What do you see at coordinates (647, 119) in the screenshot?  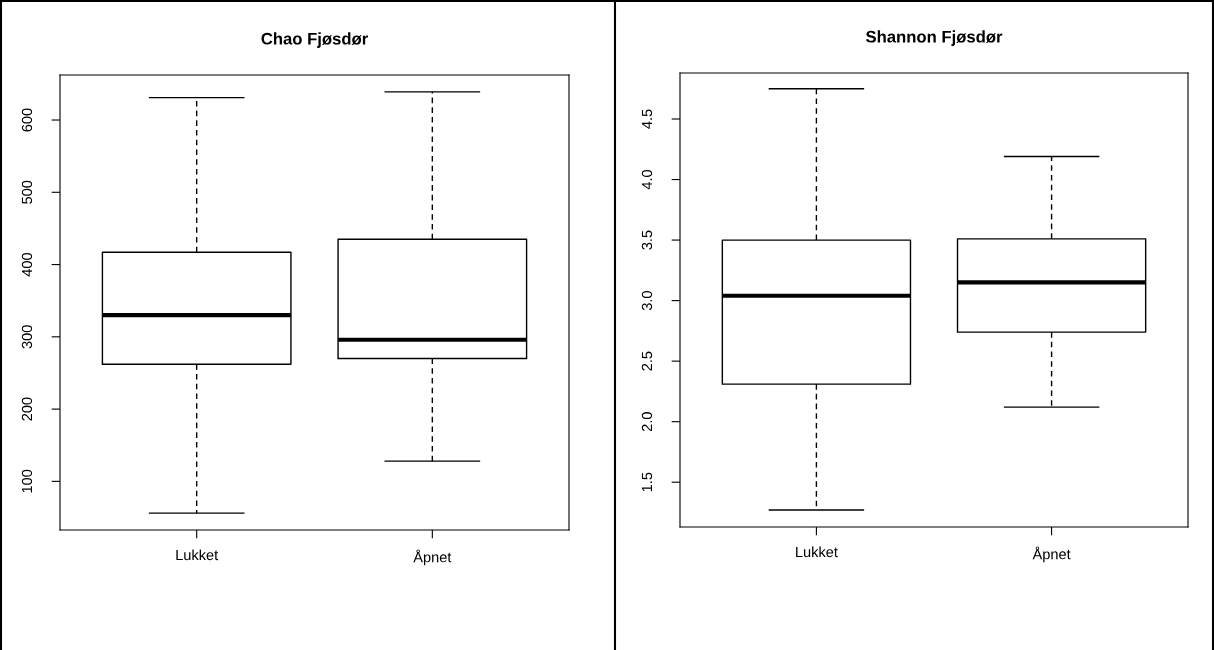 I see `y-tick-label: 4.5` at bounding box center [647, 119].